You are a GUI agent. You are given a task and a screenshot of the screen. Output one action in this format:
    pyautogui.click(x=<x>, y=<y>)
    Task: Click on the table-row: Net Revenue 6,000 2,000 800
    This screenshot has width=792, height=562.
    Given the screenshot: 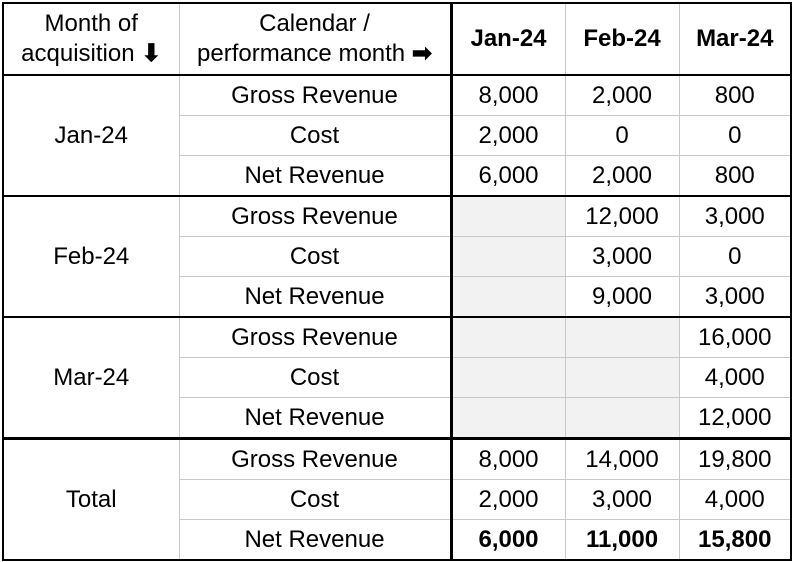 What is the action you would take?
    pyautogui.click(x=397, y=176)
    